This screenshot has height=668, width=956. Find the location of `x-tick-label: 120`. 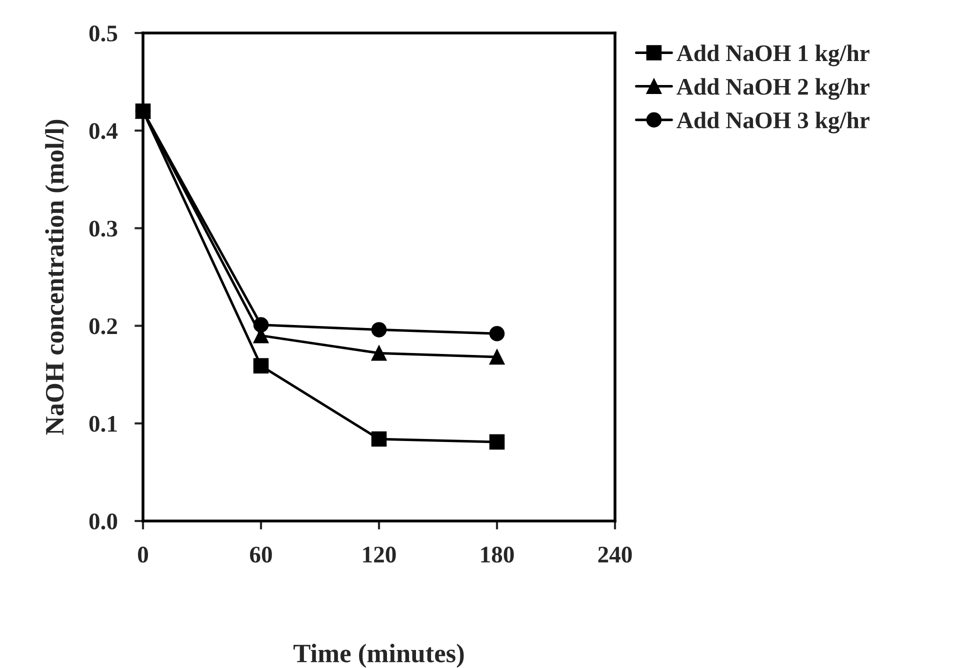

x-tick-label: 120 is located at coordinates (379, 554).